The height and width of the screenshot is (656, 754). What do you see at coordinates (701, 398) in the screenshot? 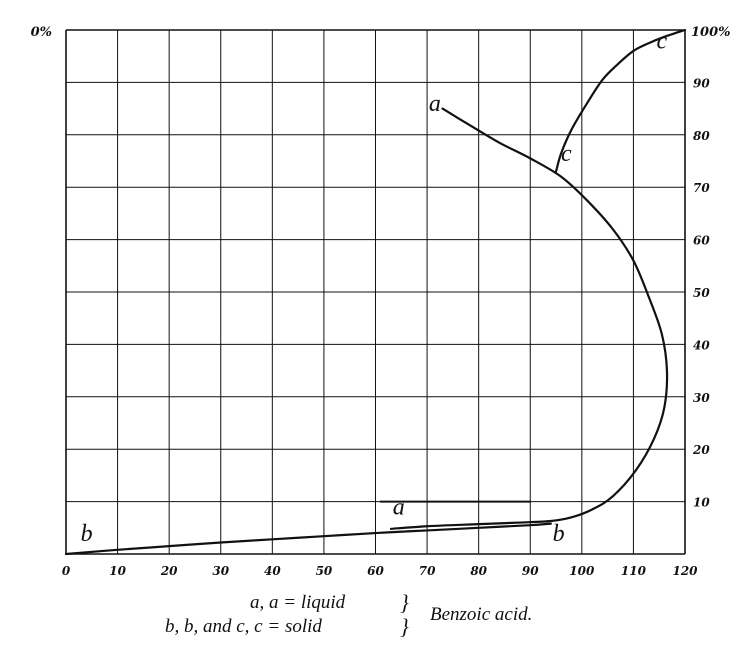
I see `y-tick-label: 30` at bounding box center [701, 398].